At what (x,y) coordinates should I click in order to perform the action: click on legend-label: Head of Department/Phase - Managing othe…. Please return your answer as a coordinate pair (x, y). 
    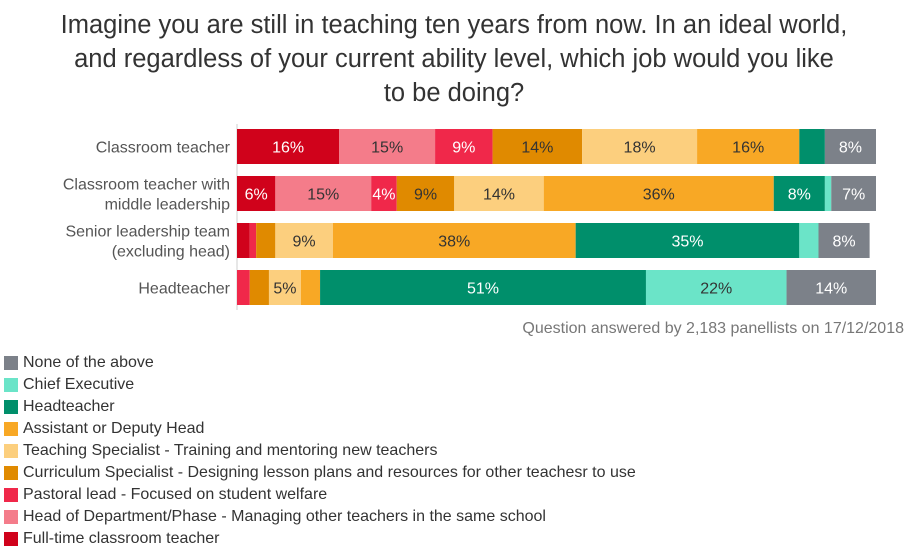
    Looking at the image, I should click on (284, 516).